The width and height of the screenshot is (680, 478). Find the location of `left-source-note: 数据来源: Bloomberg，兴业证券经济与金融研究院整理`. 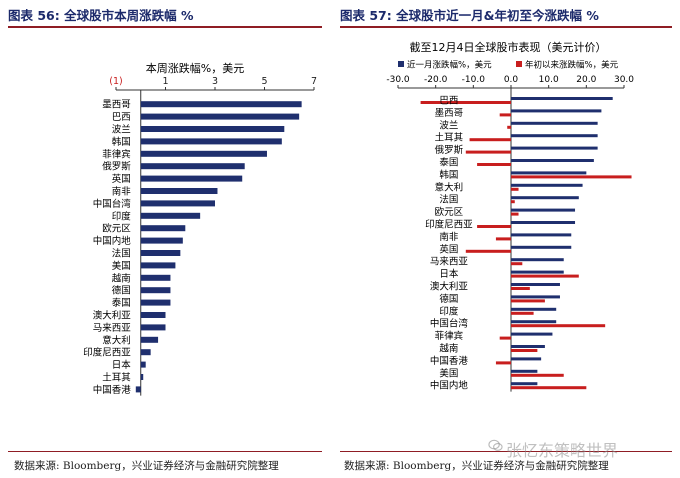

left-source-note: 数据来源: Bloomberg，兴业证券经济与金融研究院整理 is located at coordinates (146, 466).